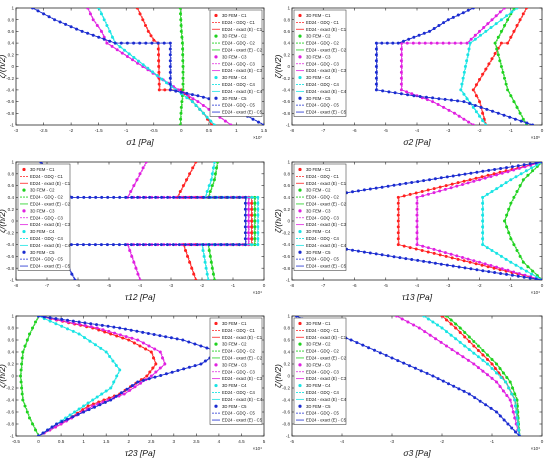  I want to click on x-tick-label: 4.5, so click(241, 441).